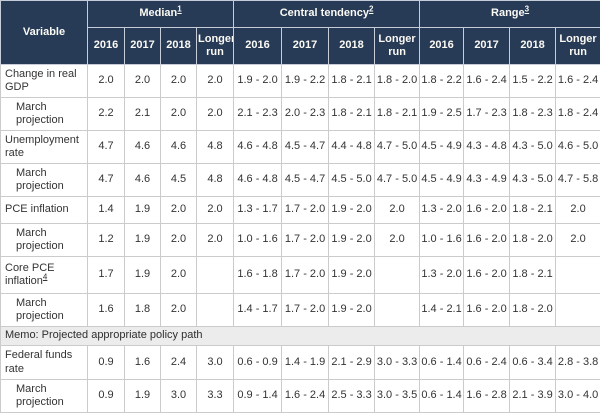 This screenshot has height=413, width=600. Describe the element at coordinates (527, 9) in the screenshot. I see `footnote-3-link: 3` at that location.